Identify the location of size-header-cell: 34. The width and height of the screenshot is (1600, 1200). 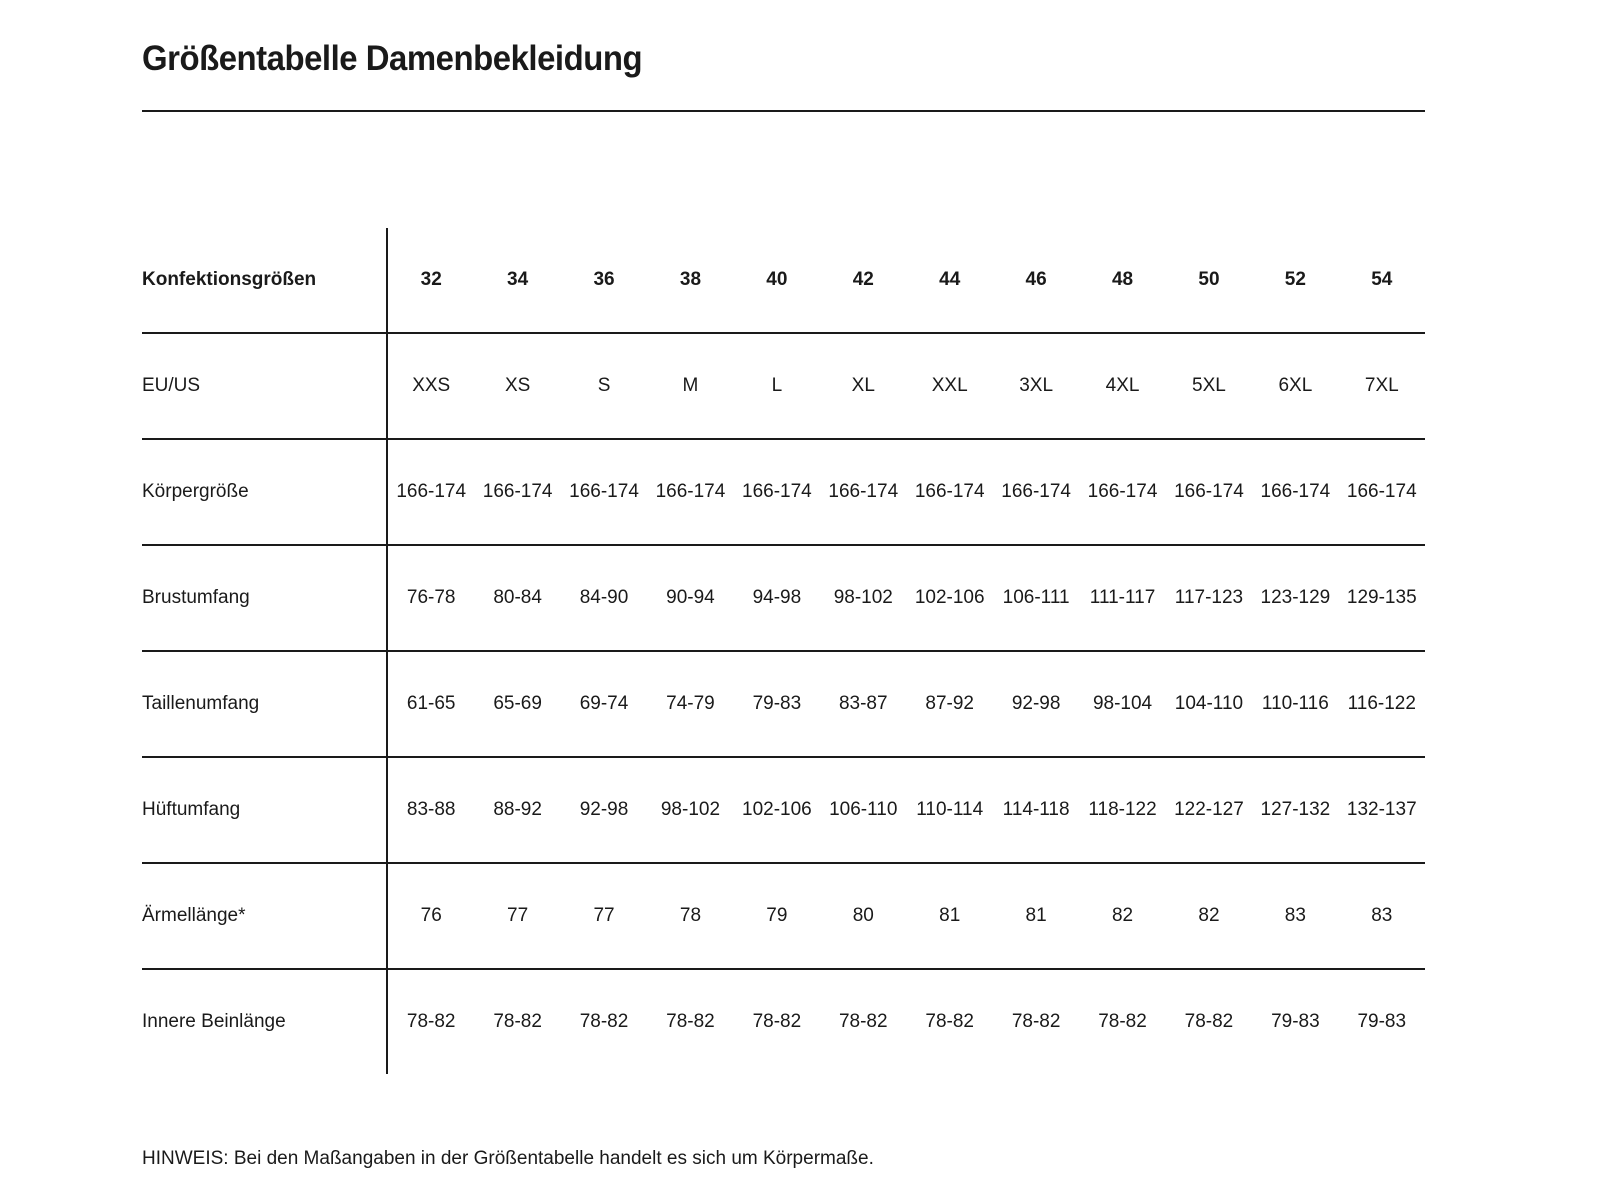
(518, 279).